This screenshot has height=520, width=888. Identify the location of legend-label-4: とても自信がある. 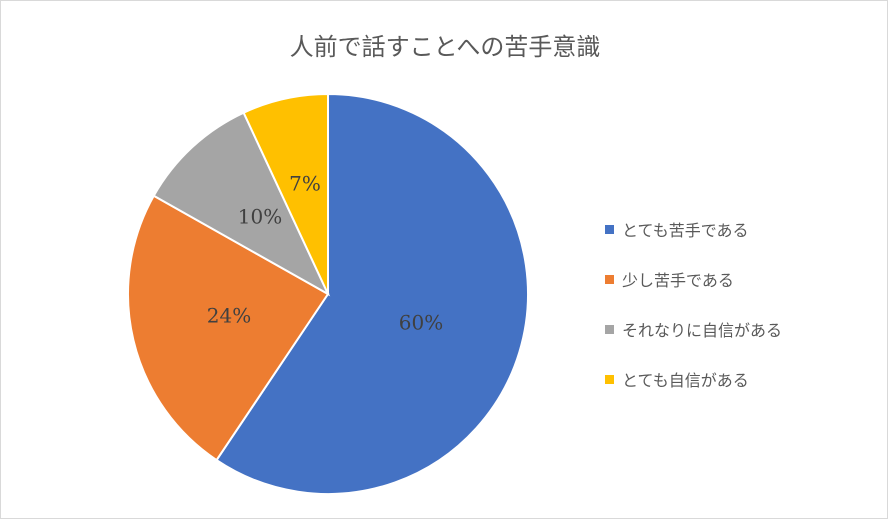
(685, 380).